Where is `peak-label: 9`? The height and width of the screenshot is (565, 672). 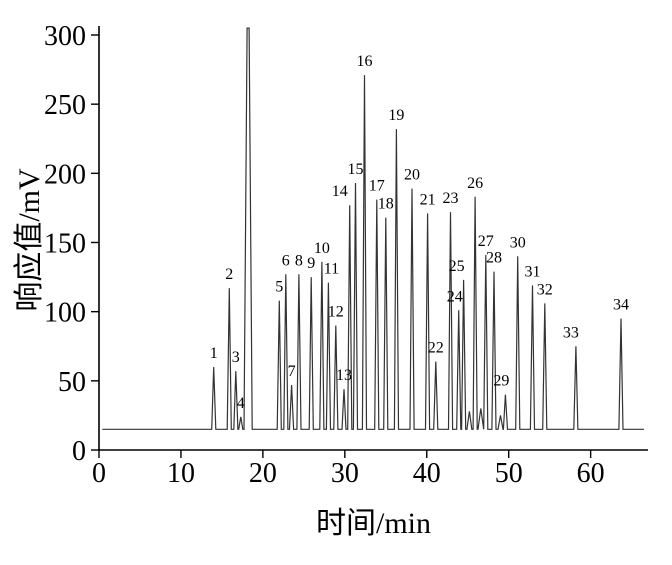 peak-label: 9 is located at coordinates (311, 263).